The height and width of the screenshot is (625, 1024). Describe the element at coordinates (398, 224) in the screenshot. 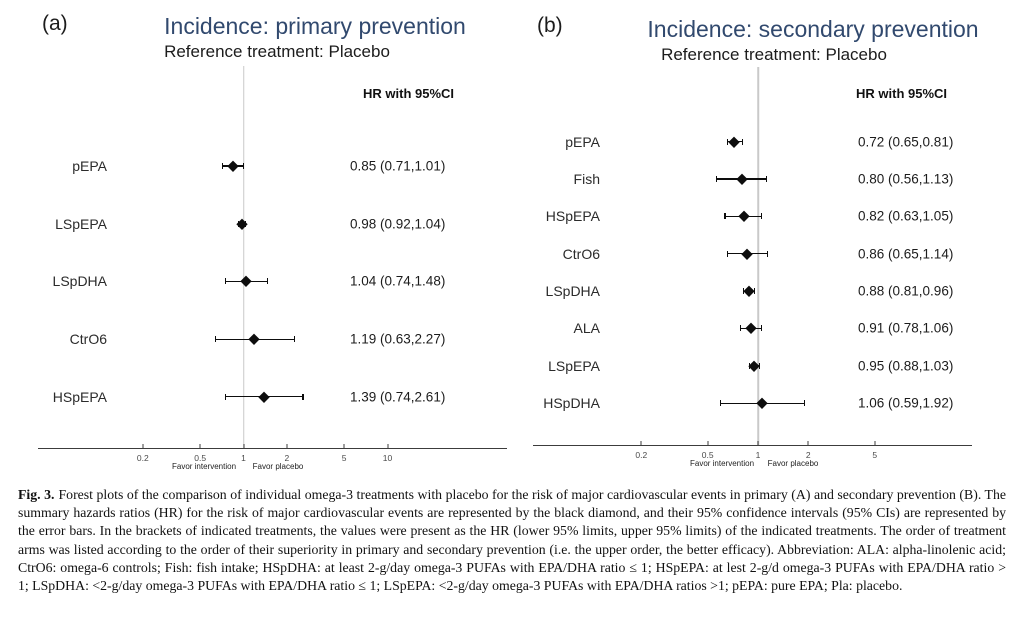

I see `hr-ci-value: 0.98 (0.92,1.04)` at that location.